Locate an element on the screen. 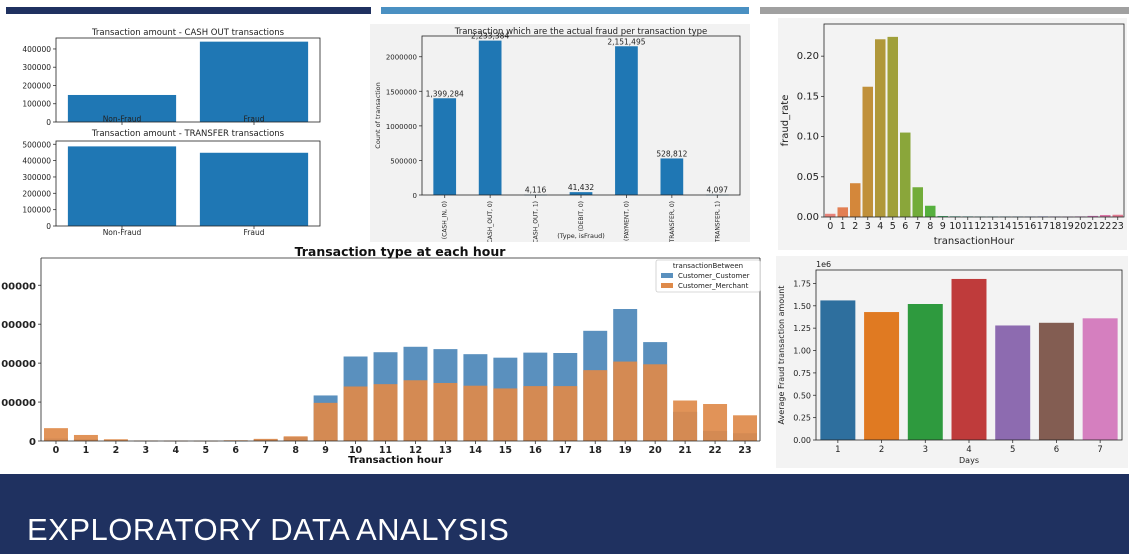  hourly-xtick-label: 13 is located at coordinates (445, 450).